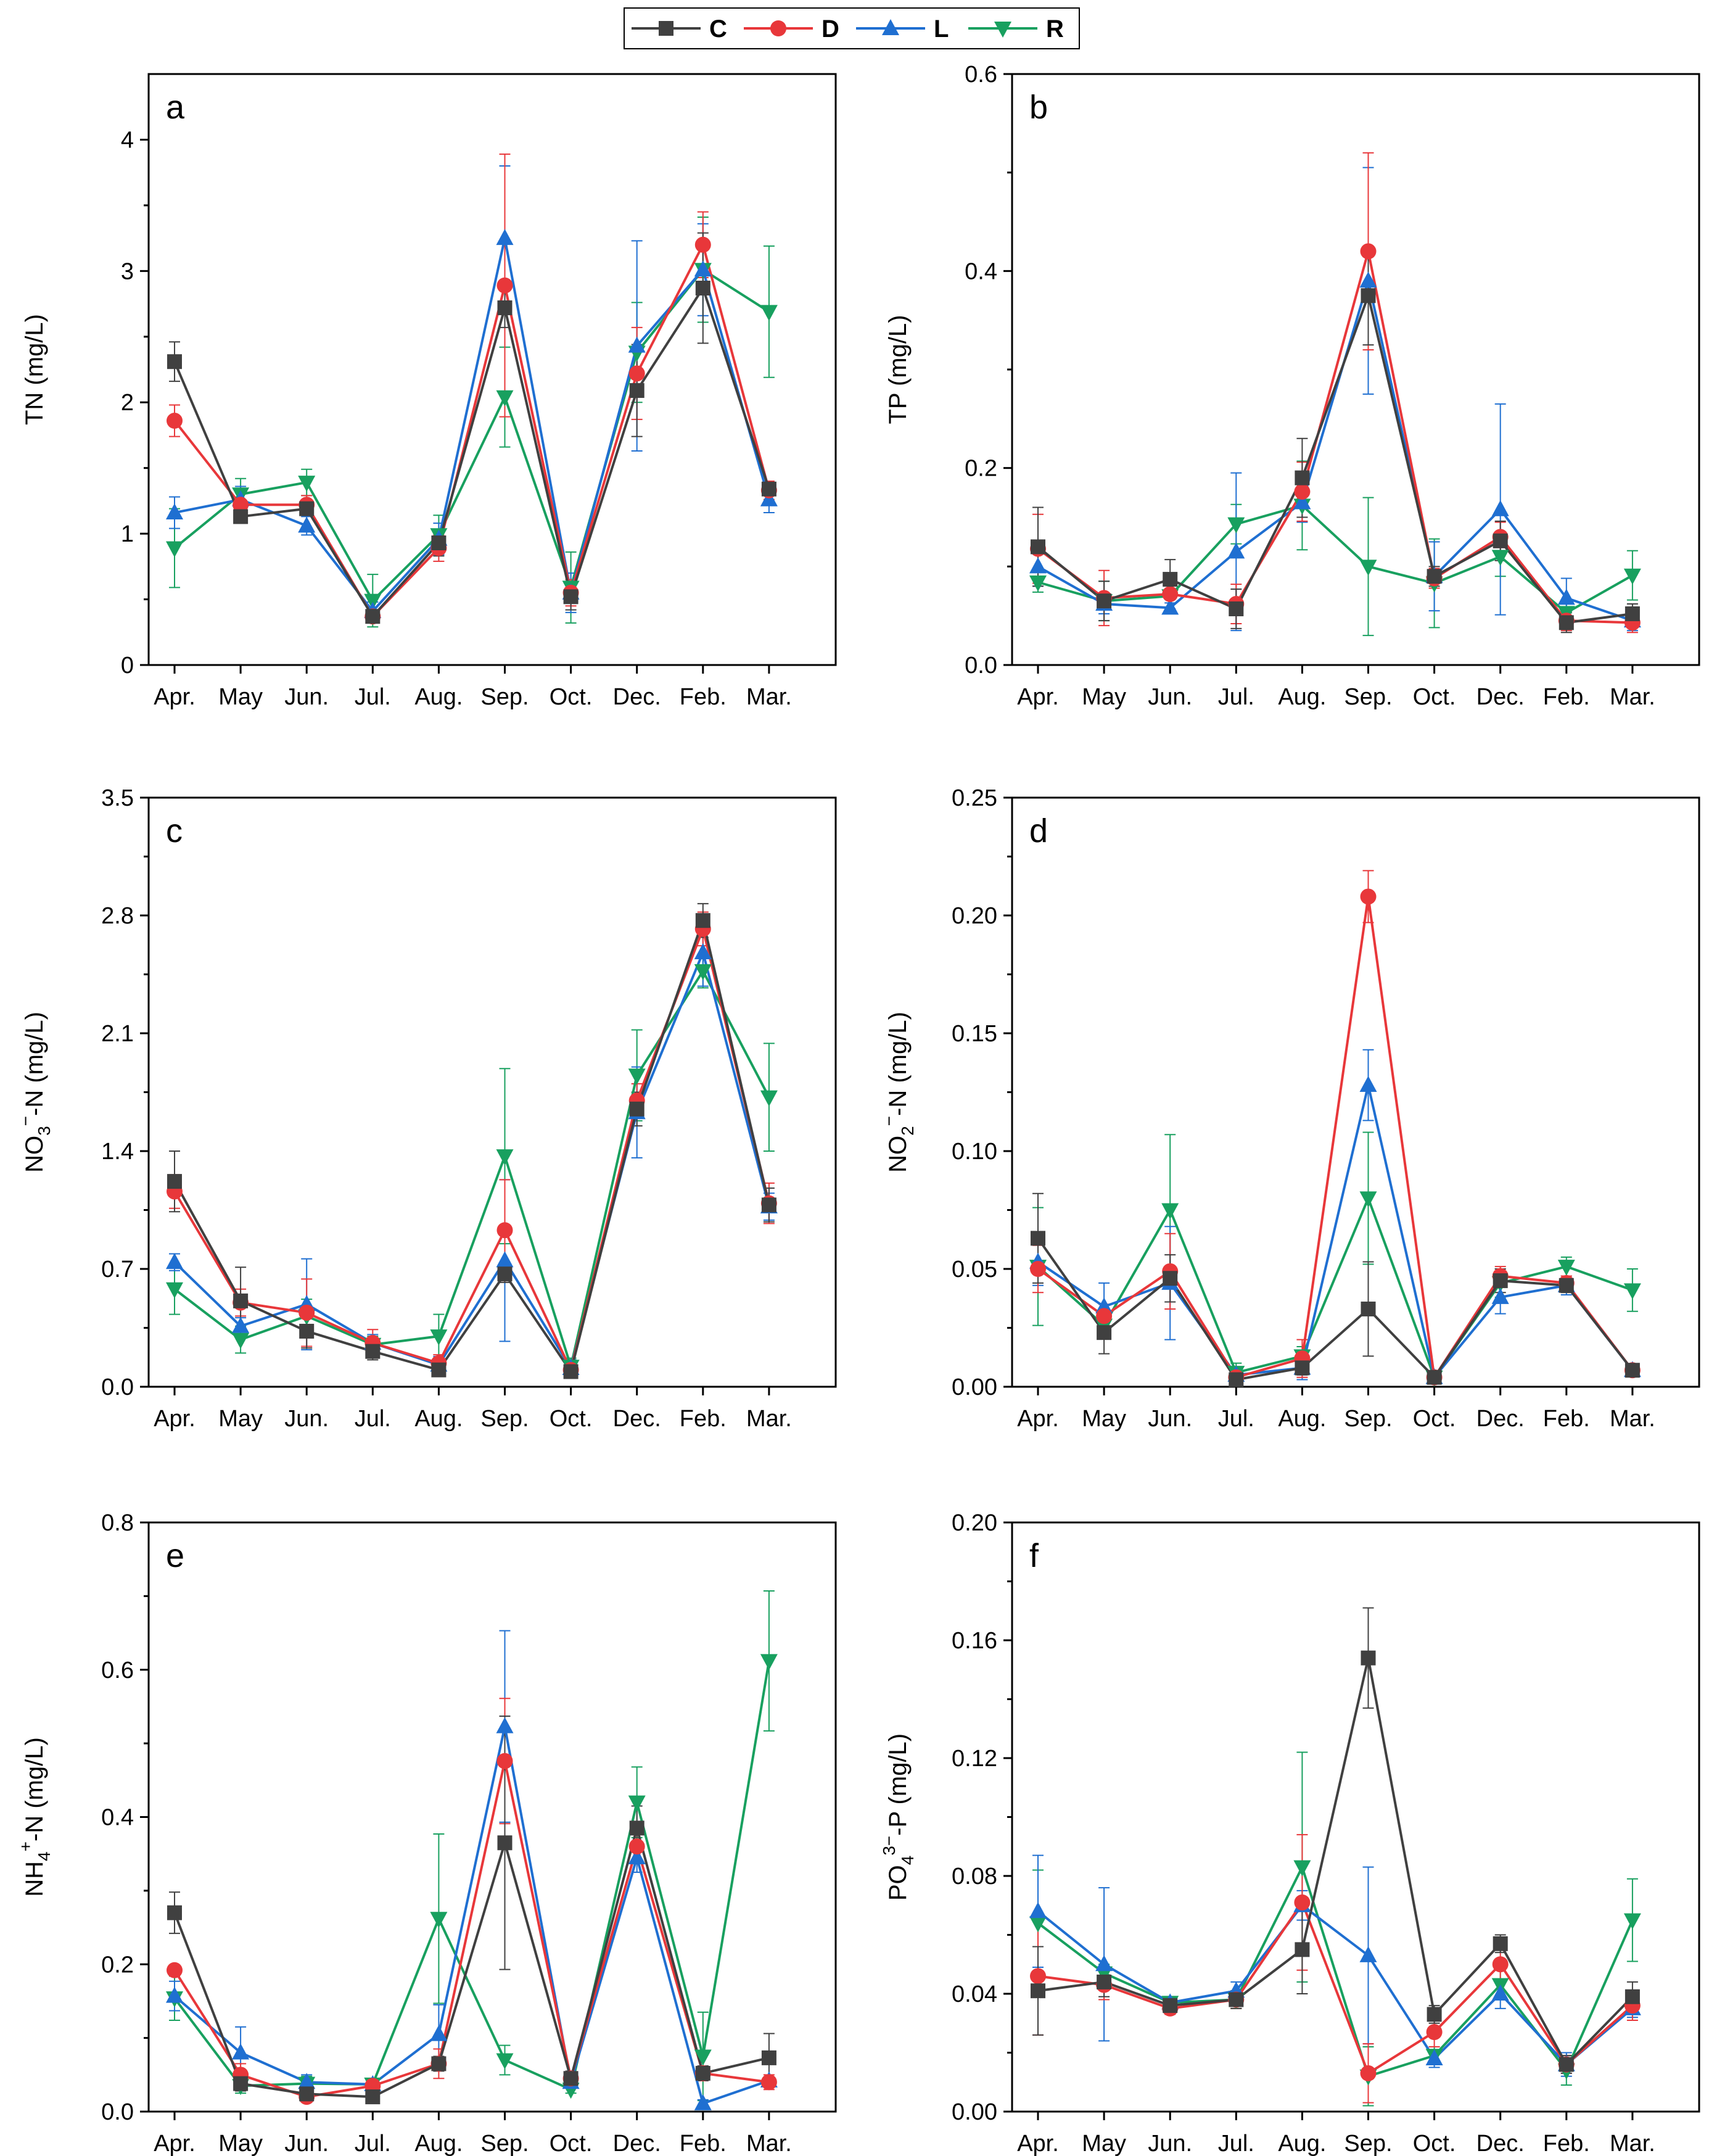  I want to click on panel-letter-e: e, so click(175, 1555).